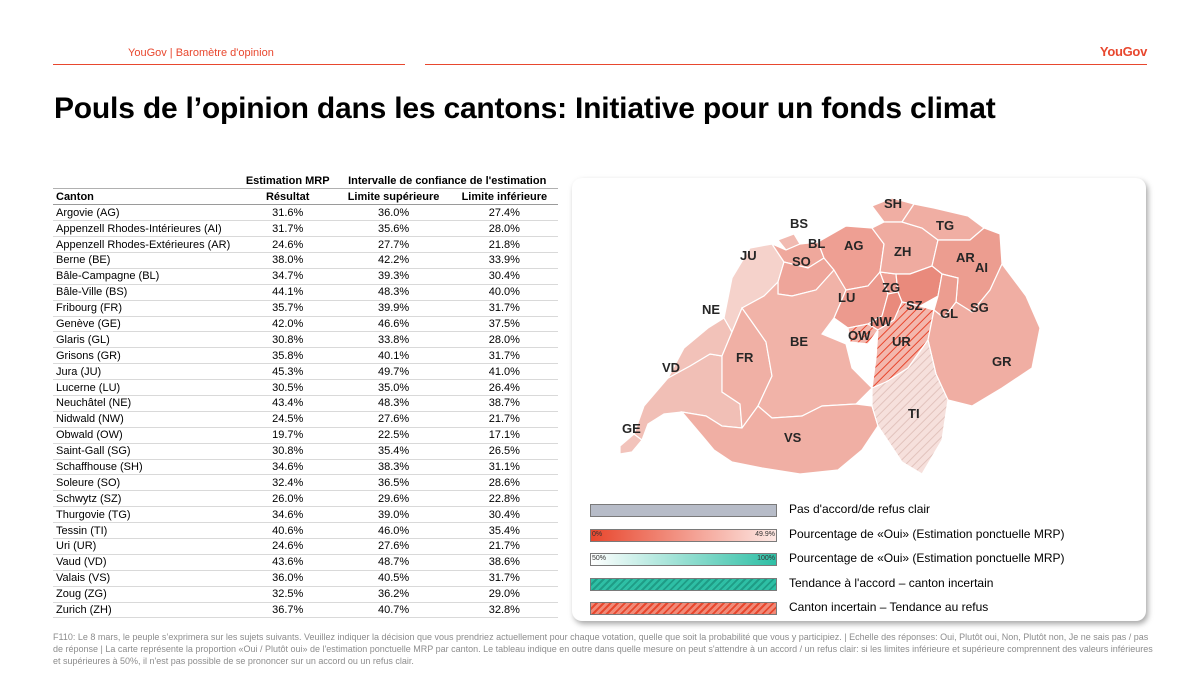  Describe the element at coordinates (146, 244) in the screenshot. I see `cell-canton: Appenzell Rhodes-Extérieures (AR)` at that location.